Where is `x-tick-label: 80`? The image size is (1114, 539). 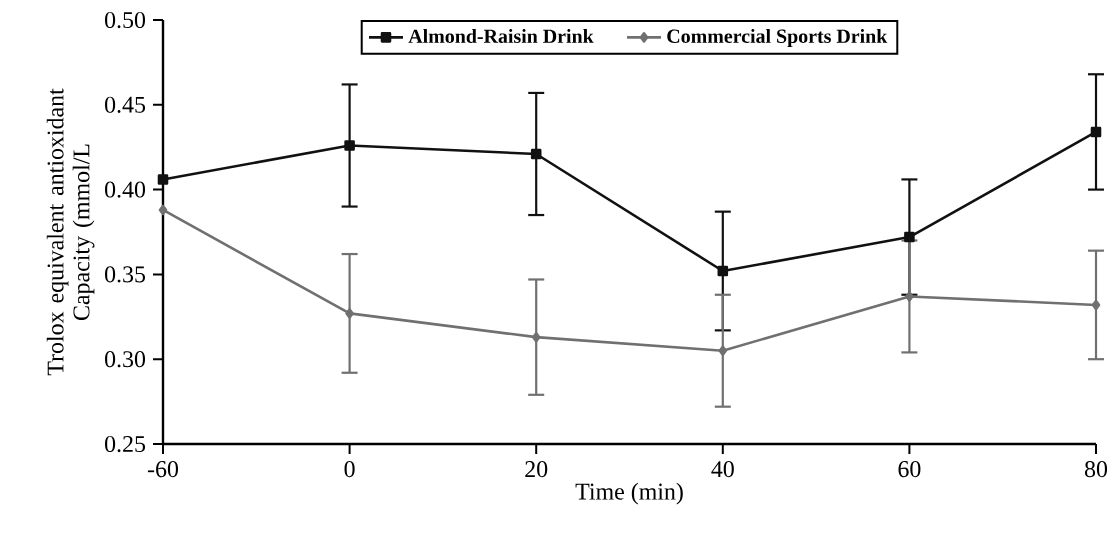
x-tick-label: 80 is located at coordinates (1096, 469).